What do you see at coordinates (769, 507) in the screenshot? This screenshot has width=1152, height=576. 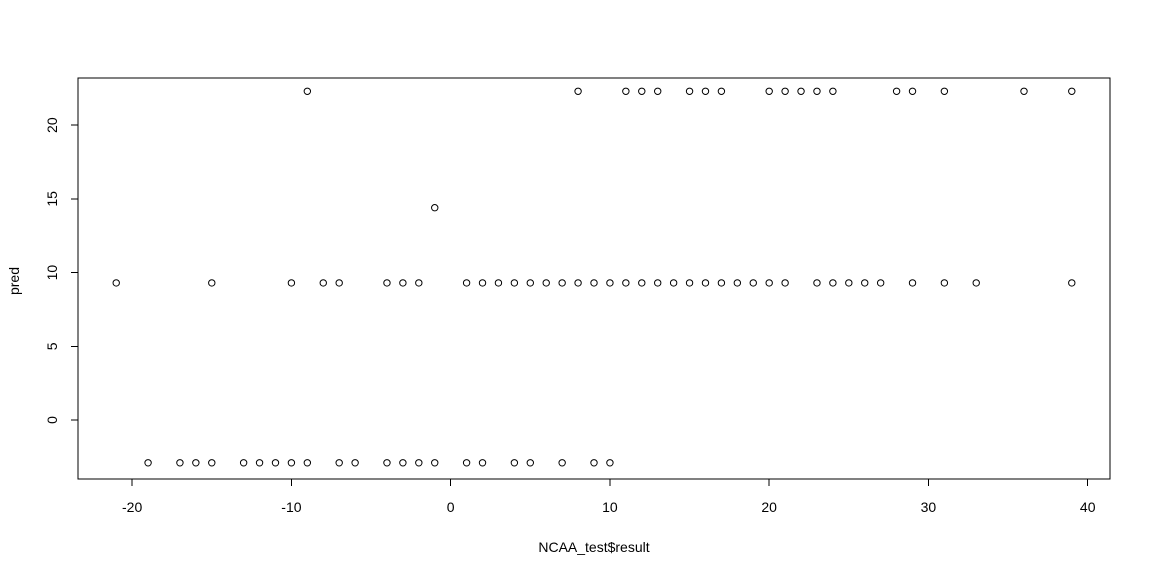 I see `x-tick-label: 20` at bounding box center [769, 507].